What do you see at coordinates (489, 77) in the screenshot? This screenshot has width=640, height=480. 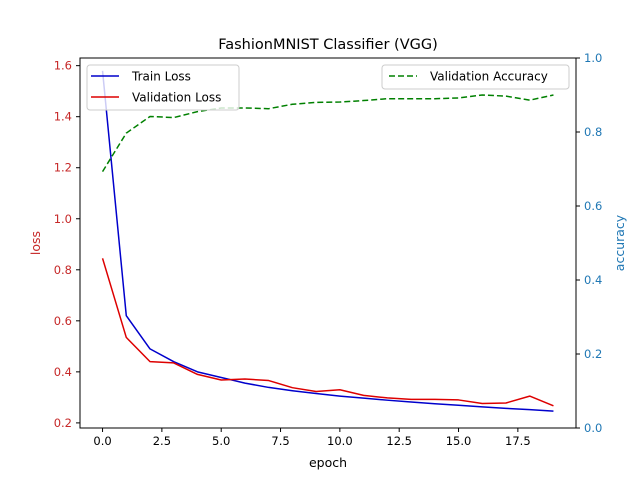 I see `legend-label: Validation Accuracy` at bounding box center [489, 77].